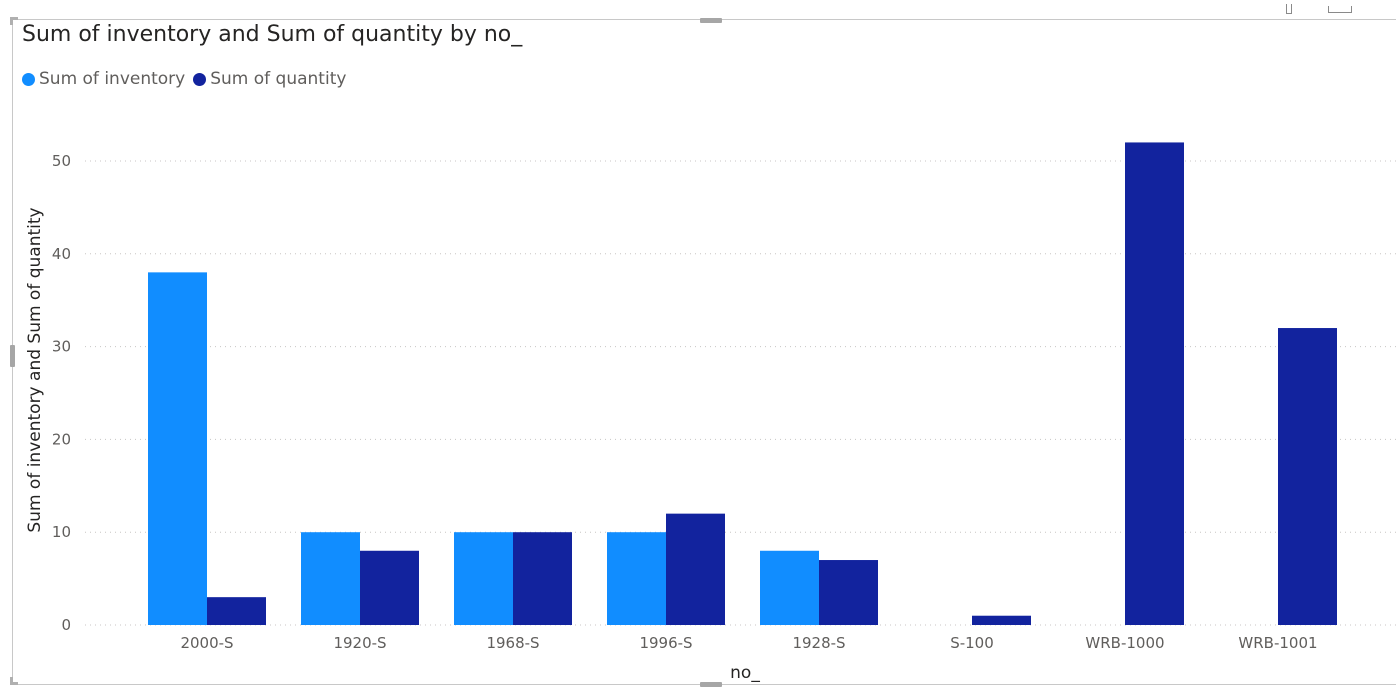 The height and width of the screenshot is (687, 1396). Describe the element at coordinates (11, 21) in the screenshot. I see `frame-corner-top-left-v` at that location.